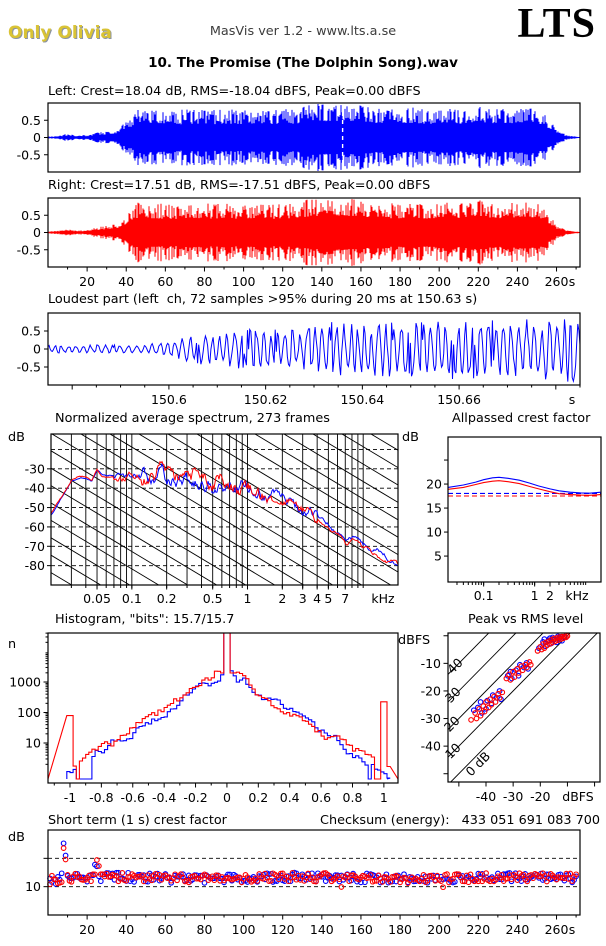 This screenshot has height=946, width=606. Describe the element at coordinates (353, 797) in the screenshot. I see `svg-text: 0.8` at that location.